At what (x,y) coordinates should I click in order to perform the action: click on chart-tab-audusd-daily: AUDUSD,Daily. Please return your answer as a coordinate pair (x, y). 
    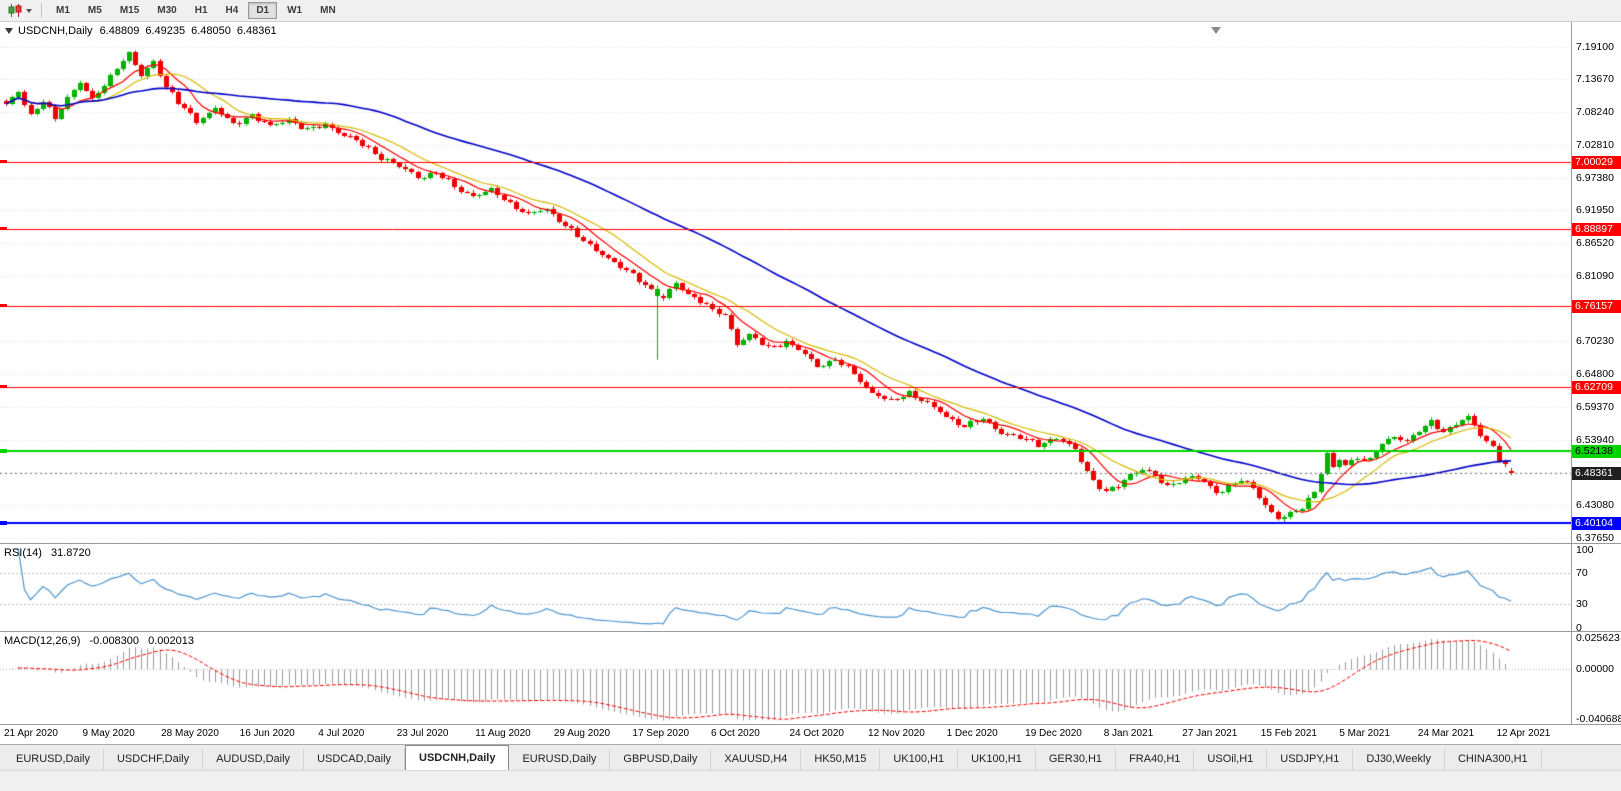
    Looking at the image, I should click on (254, 759).